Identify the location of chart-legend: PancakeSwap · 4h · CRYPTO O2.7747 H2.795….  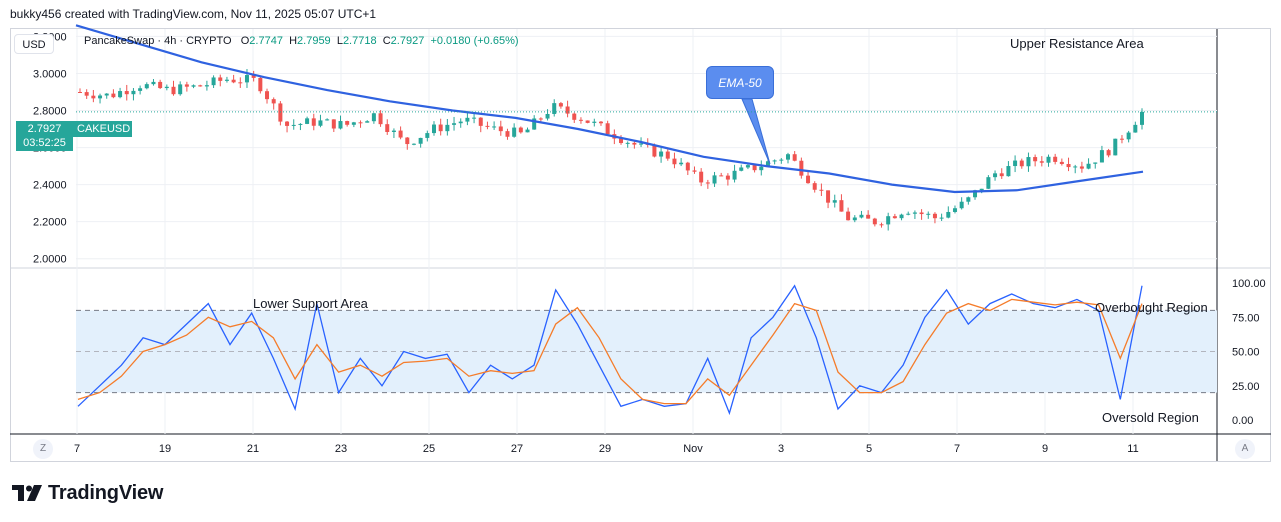
(301, 41).